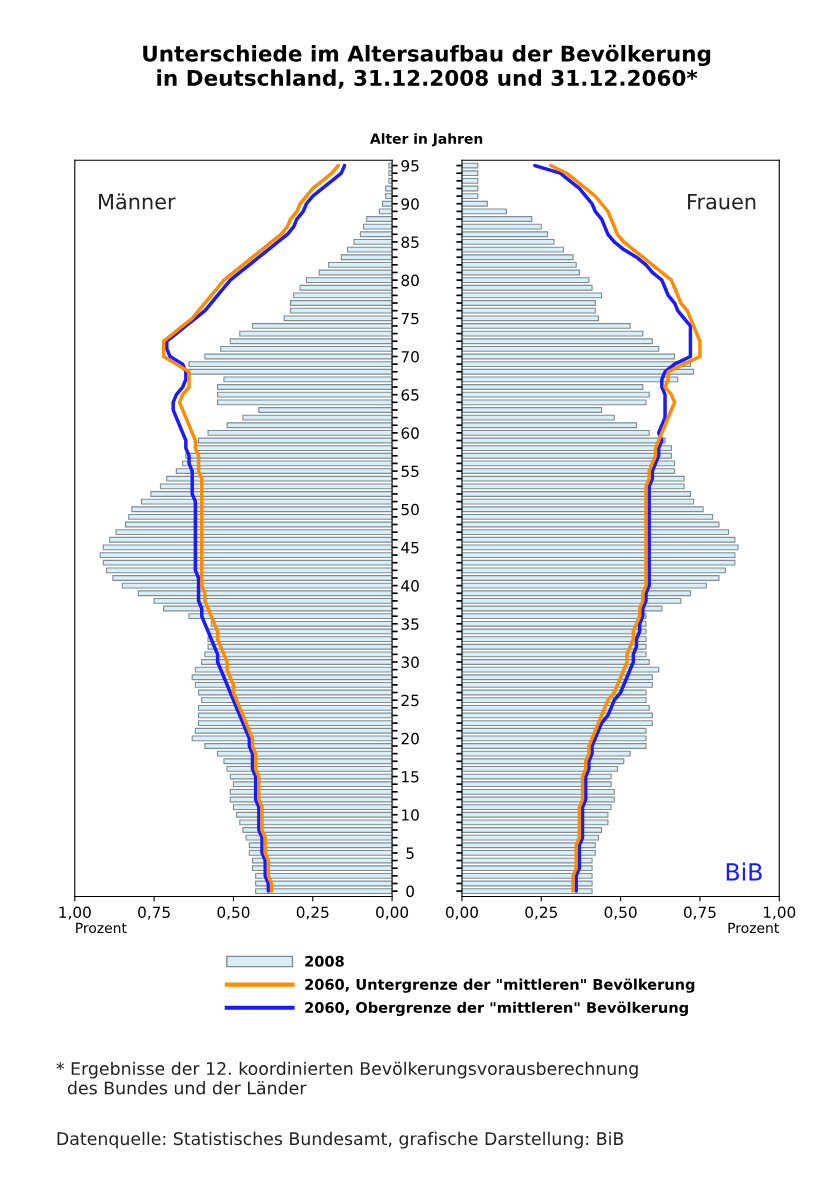 This screenshot has height=1178, width=822. I want to click on y-tick-label: 45, so click(410, 548).